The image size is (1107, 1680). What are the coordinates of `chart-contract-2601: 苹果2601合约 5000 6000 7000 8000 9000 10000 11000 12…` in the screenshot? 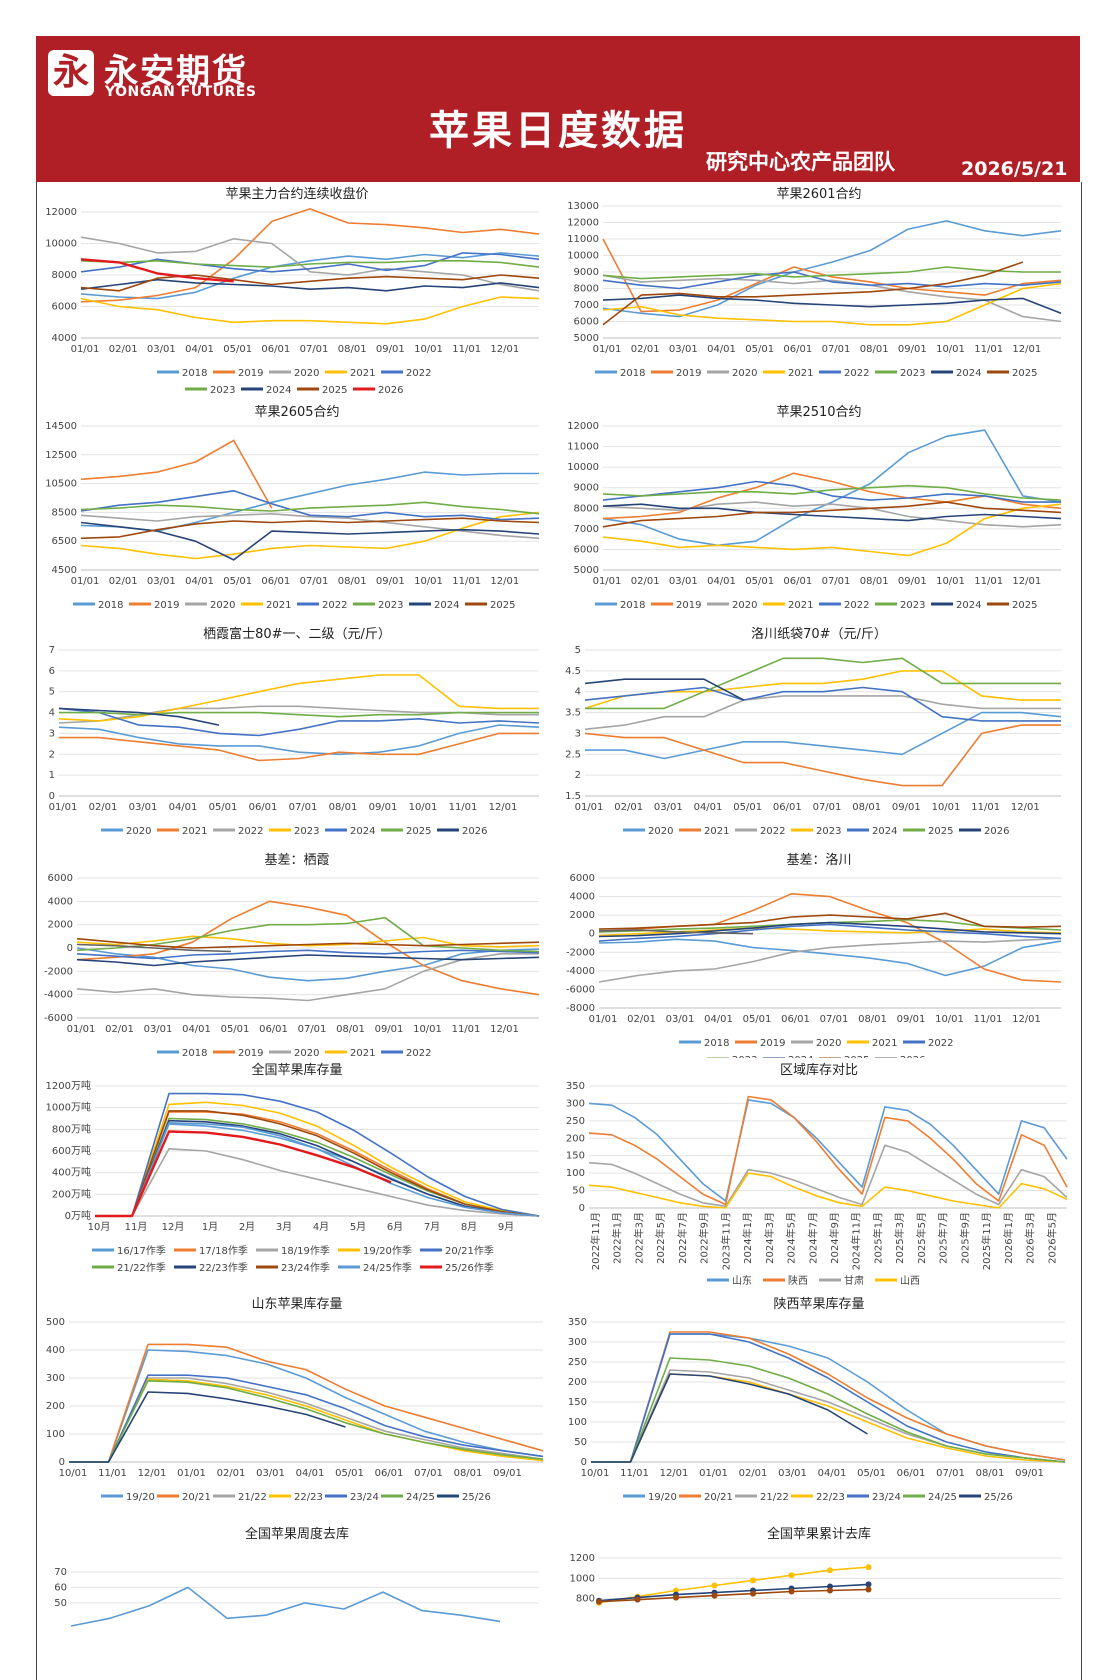 It's located at (814, 283).